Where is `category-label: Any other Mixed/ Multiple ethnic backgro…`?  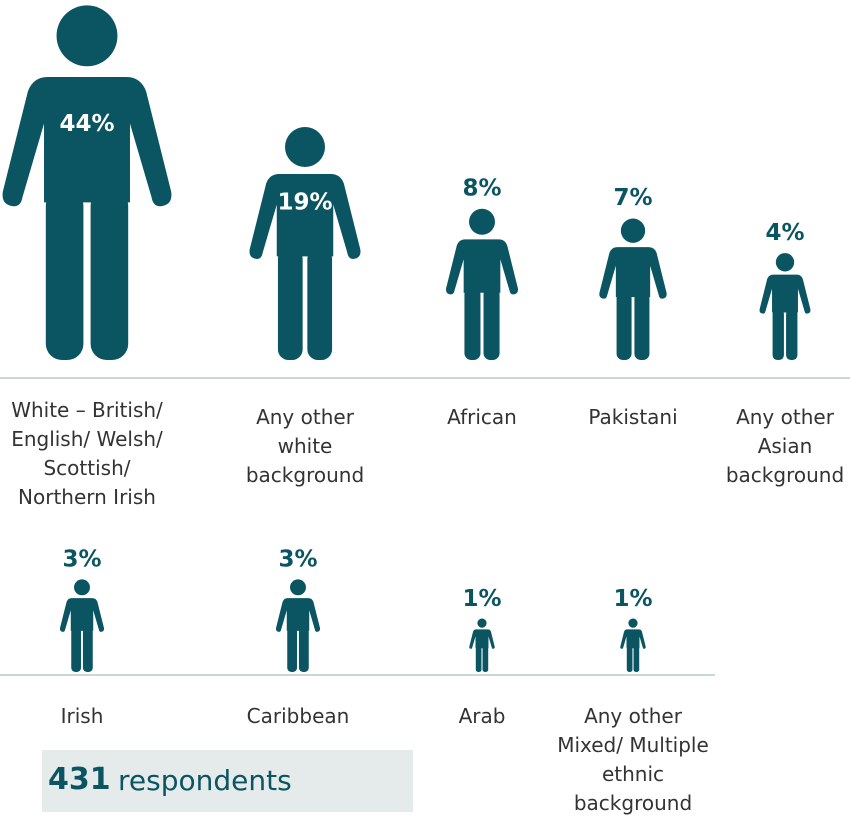
category-label: Any other Mixed/ Multiple ethnic backgro… is located at coordinates (633, 759).